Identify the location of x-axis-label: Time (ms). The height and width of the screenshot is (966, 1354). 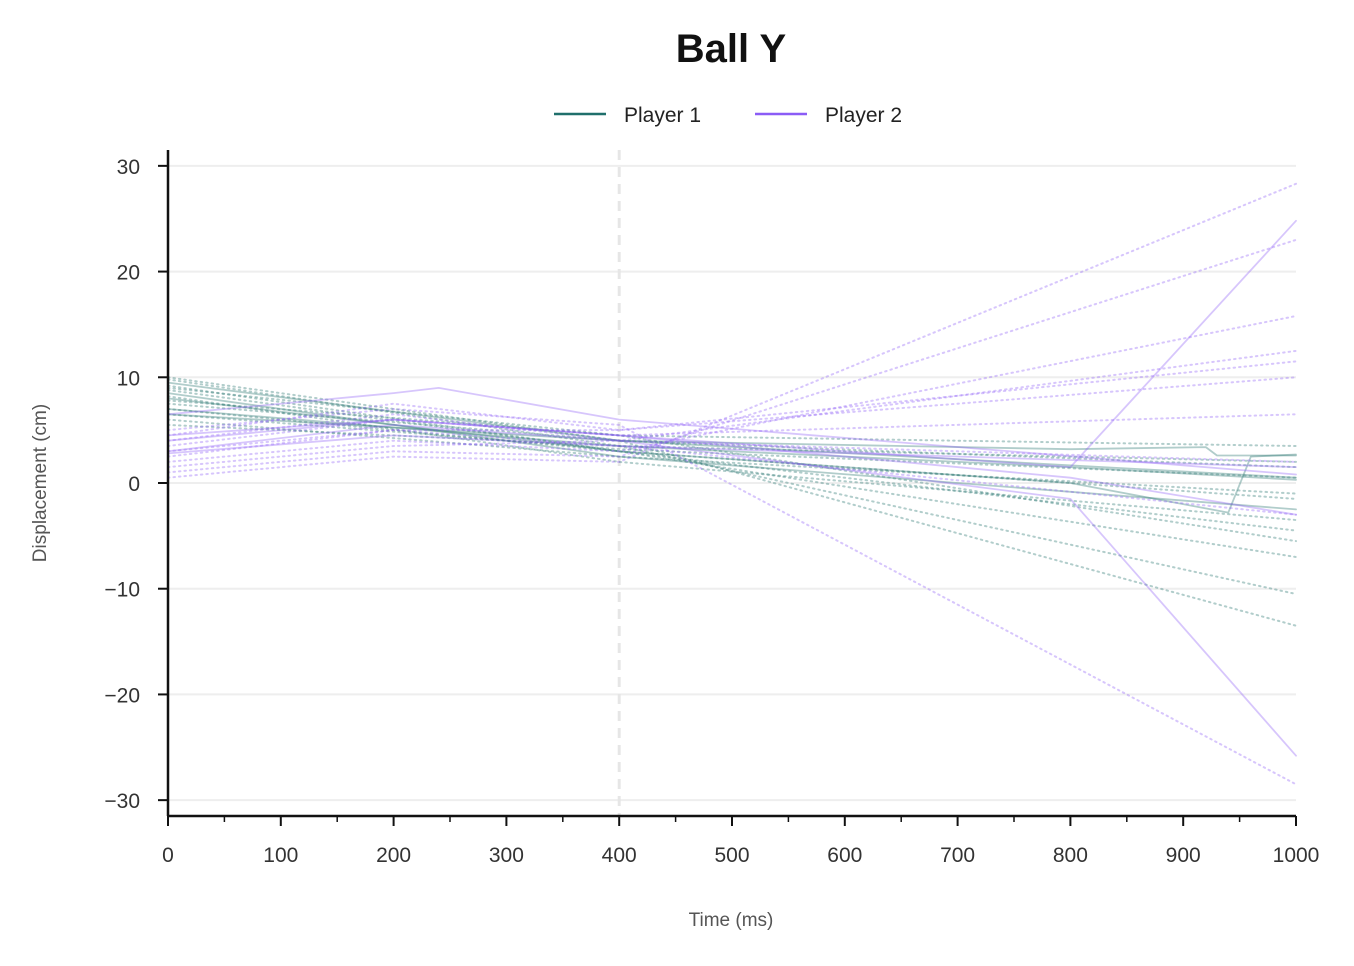
(731, 920).